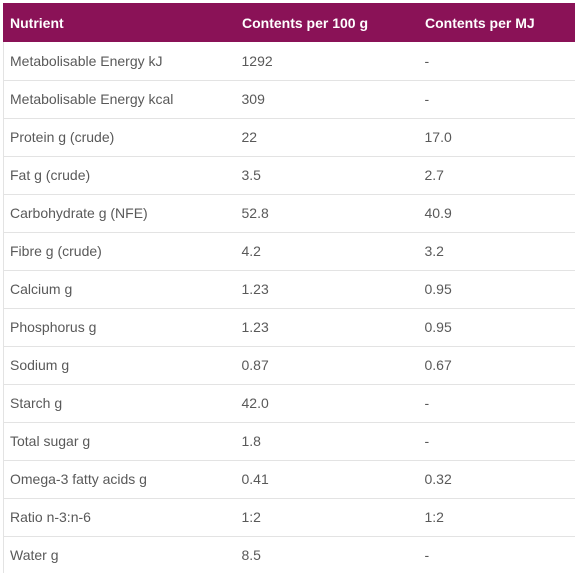 The image size is (575, 573). Describe the element at coordinates (327, 251) in the screenshot. I see `per-100g-value-cell: 4.2` at that location.